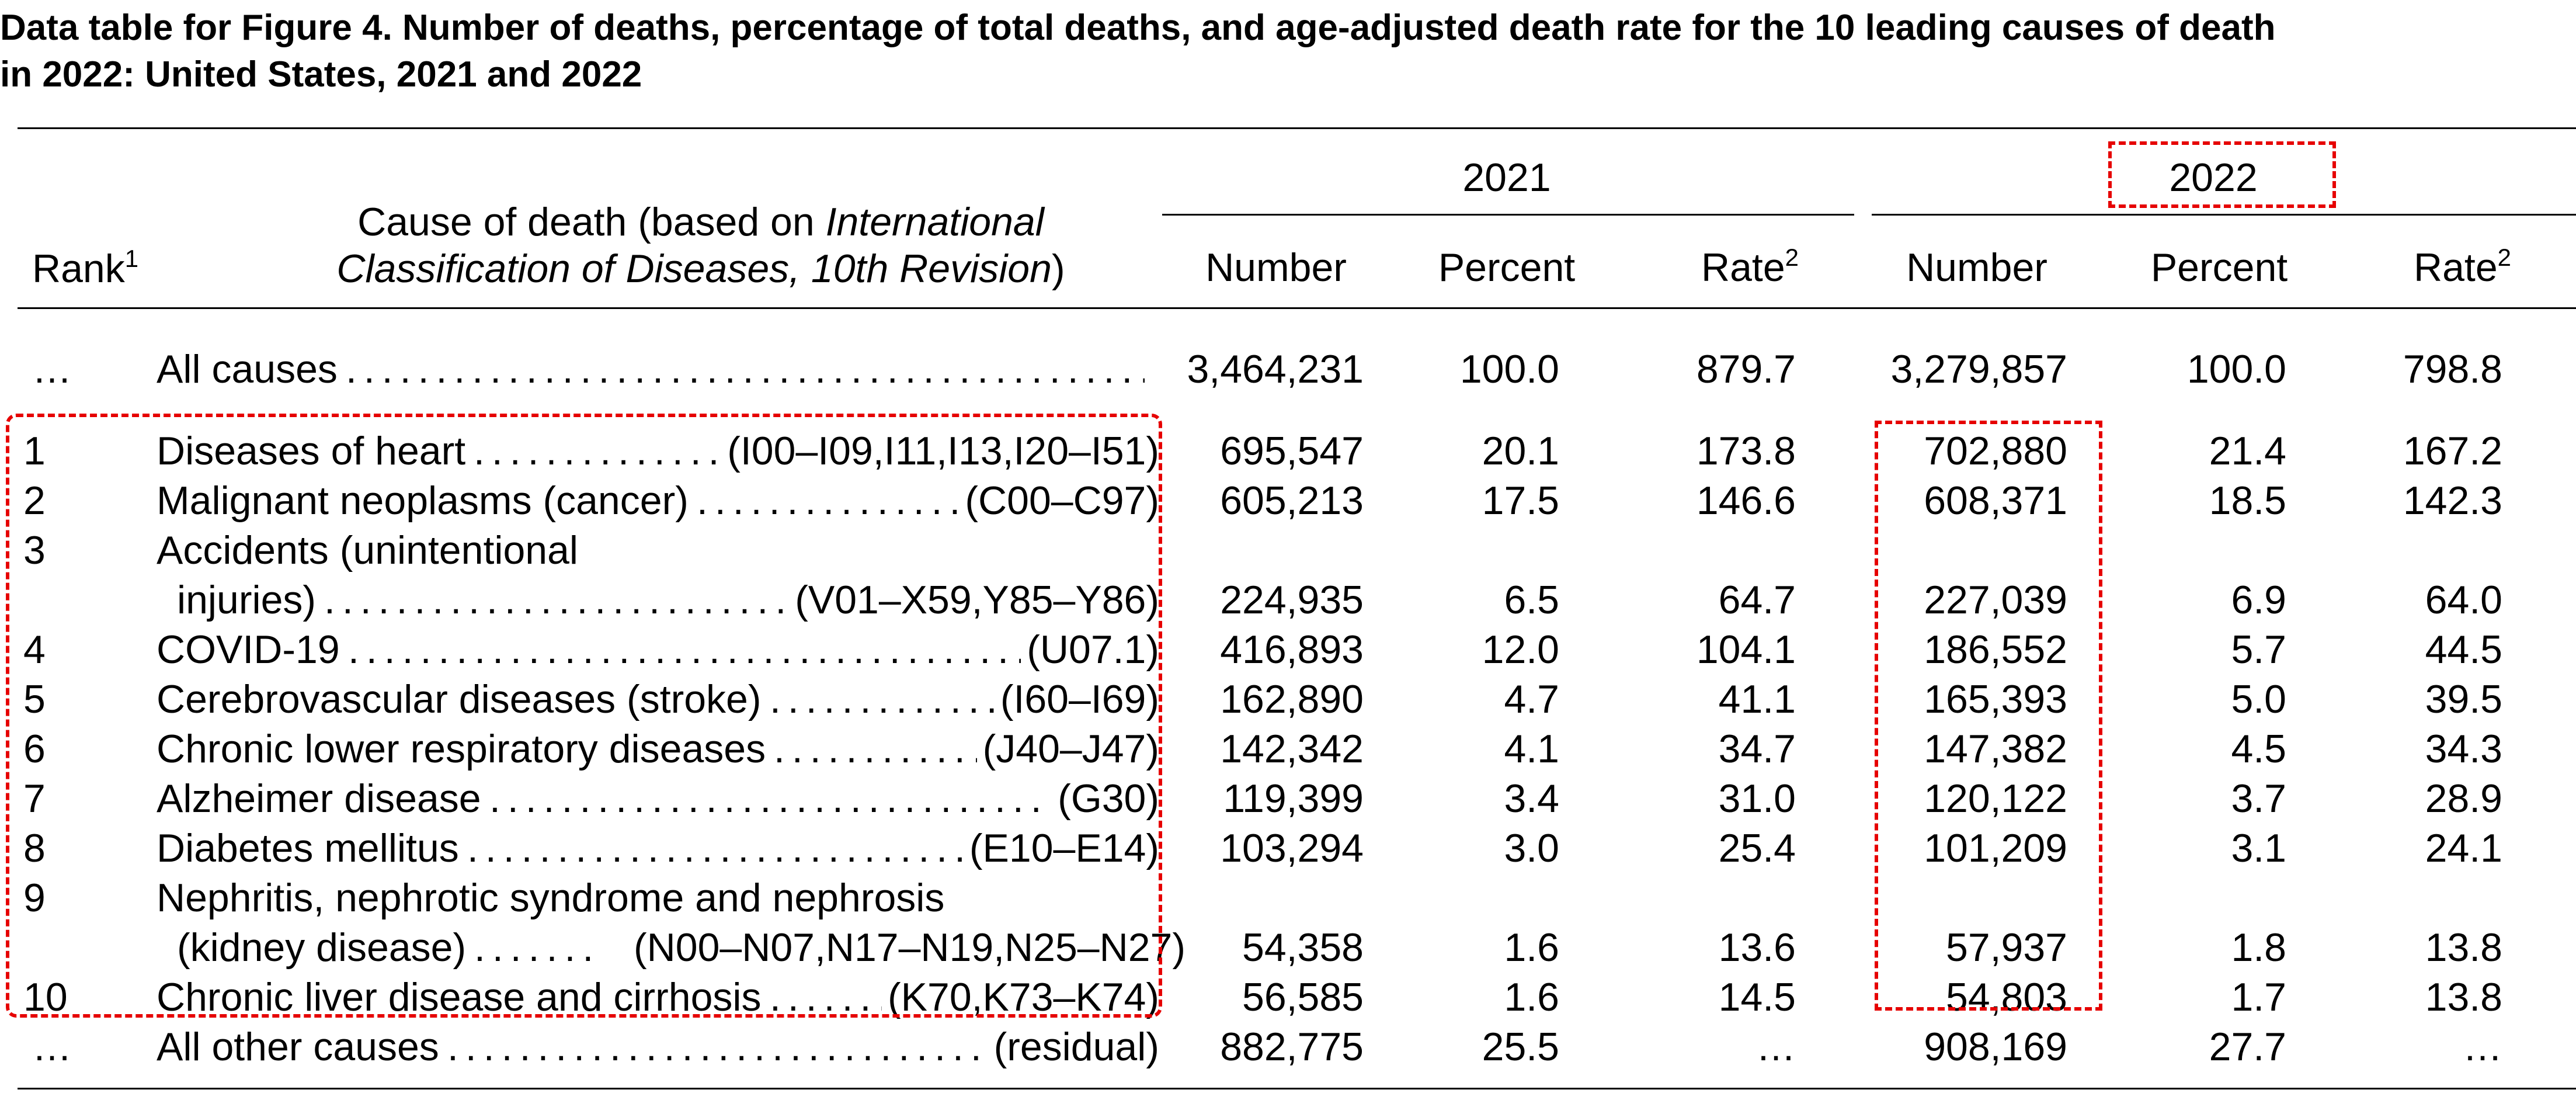  What do you see at coordinates (298, 1047) in the screenshot?
I see `row-cause: All other causes` at bounding box center [298, 1047].